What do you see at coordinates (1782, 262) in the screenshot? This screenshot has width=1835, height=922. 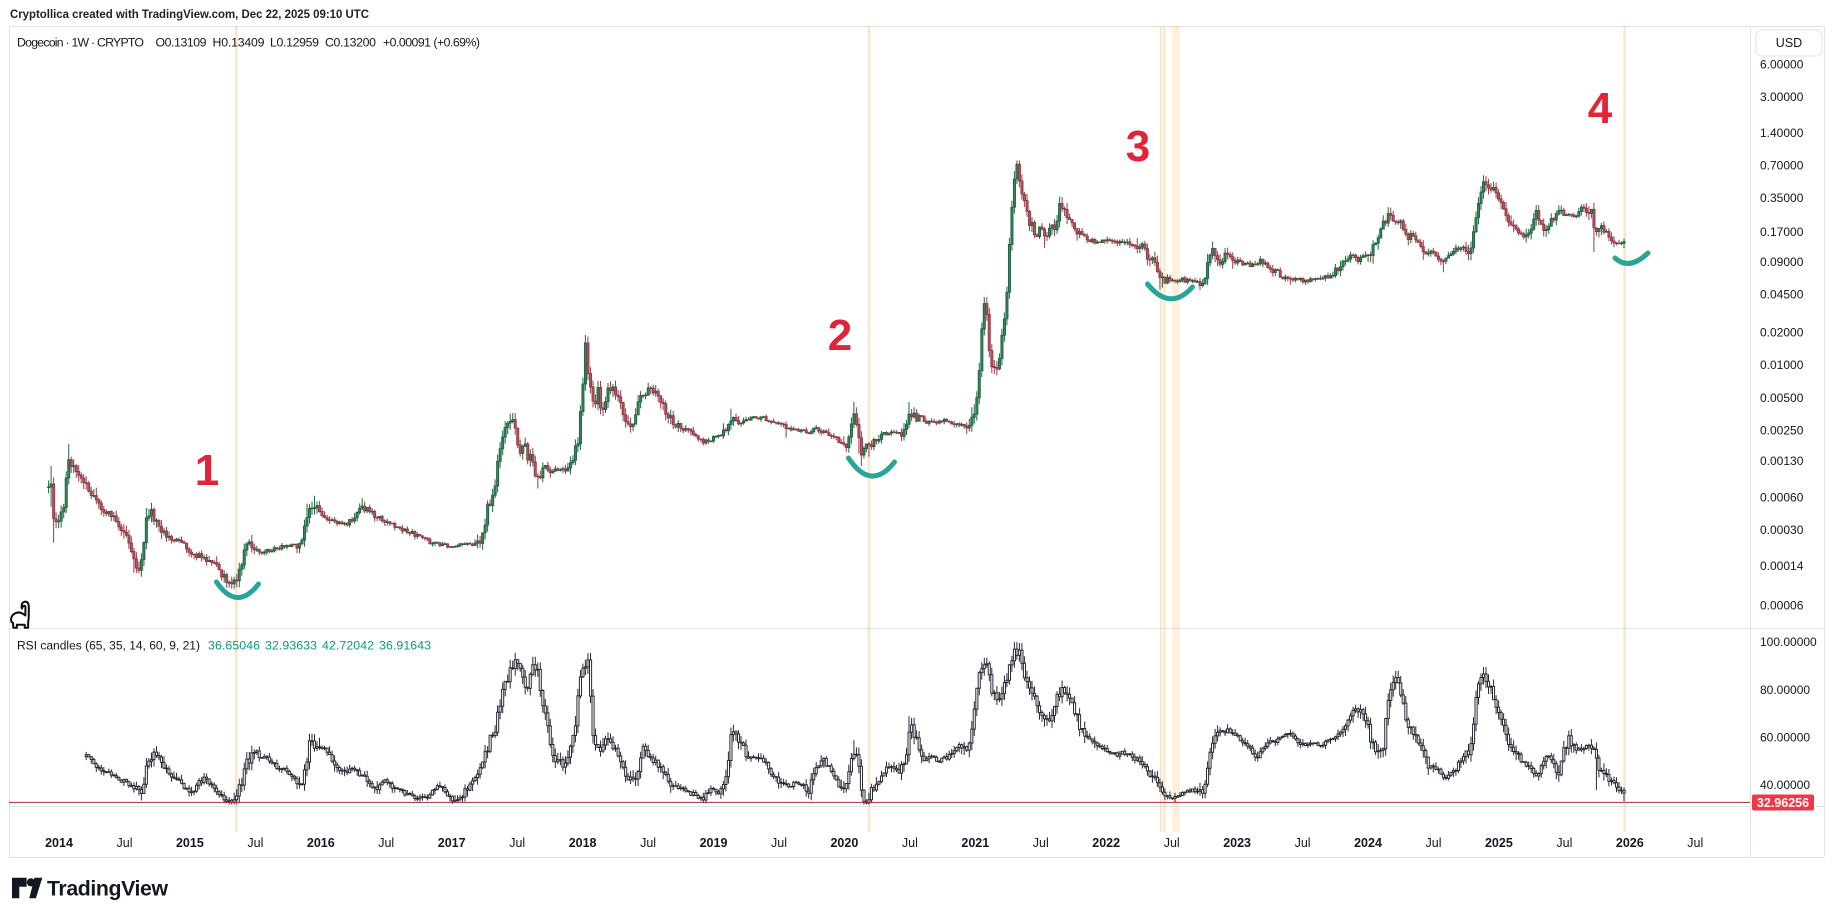 I see `svg-text: 0.09000` at bounding box center [1782, 262].